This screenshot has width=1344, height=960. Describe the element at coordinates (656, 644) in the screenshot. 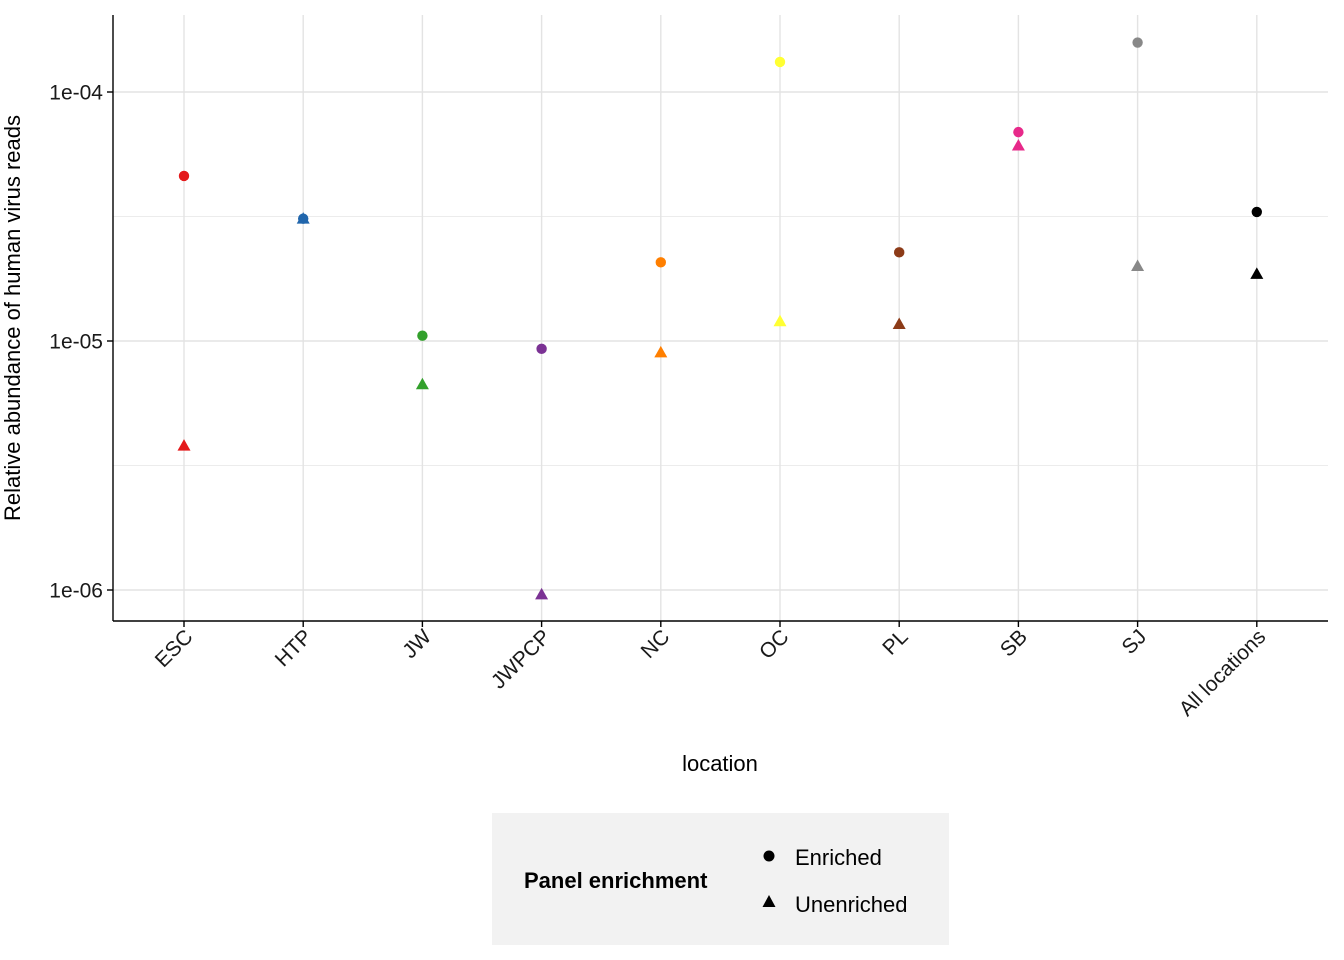

I see `x-tick-label: NC` at that location.